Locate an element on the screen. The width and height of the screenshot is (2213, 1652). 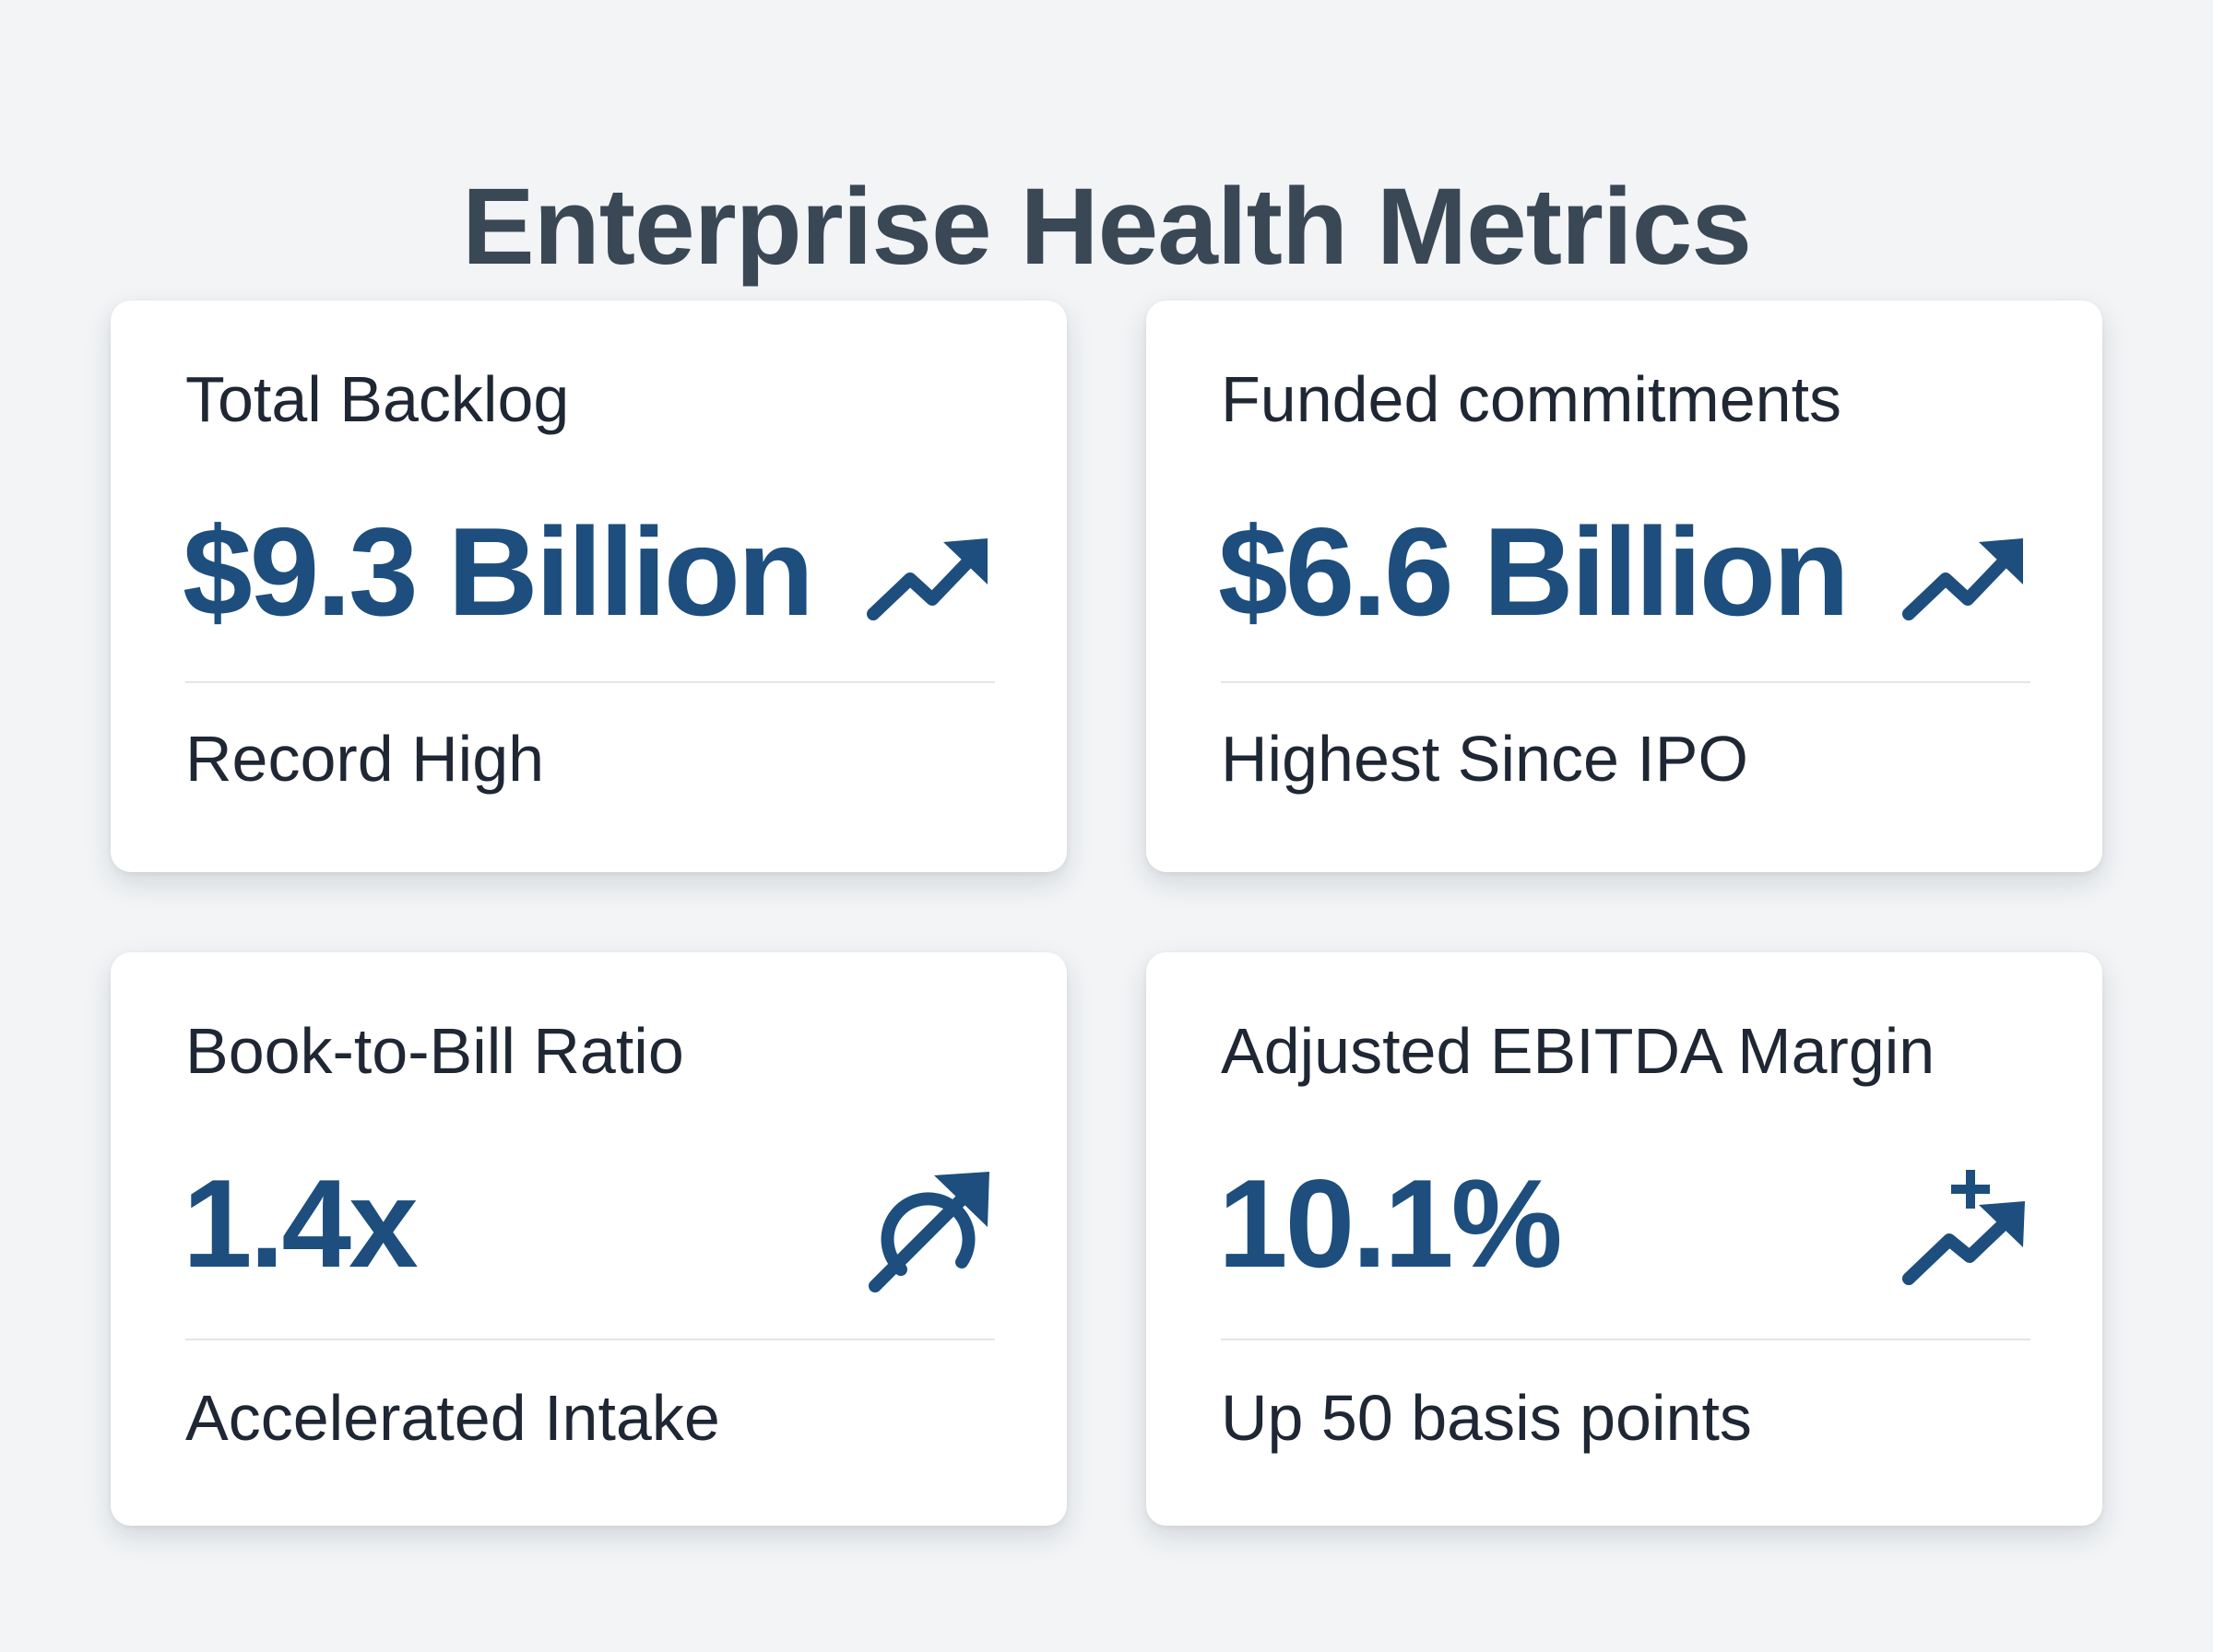
page-title: Enterprise Health Metrics is located at coordinates (1106, 227).